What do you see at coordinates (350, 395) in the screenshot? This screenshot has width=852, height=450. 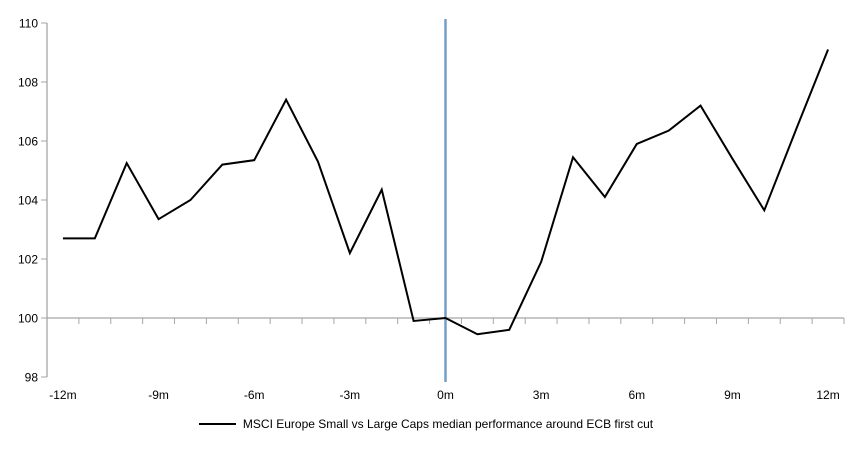 I see `x-tick-label: -3m` at bounding box center [350, 395].